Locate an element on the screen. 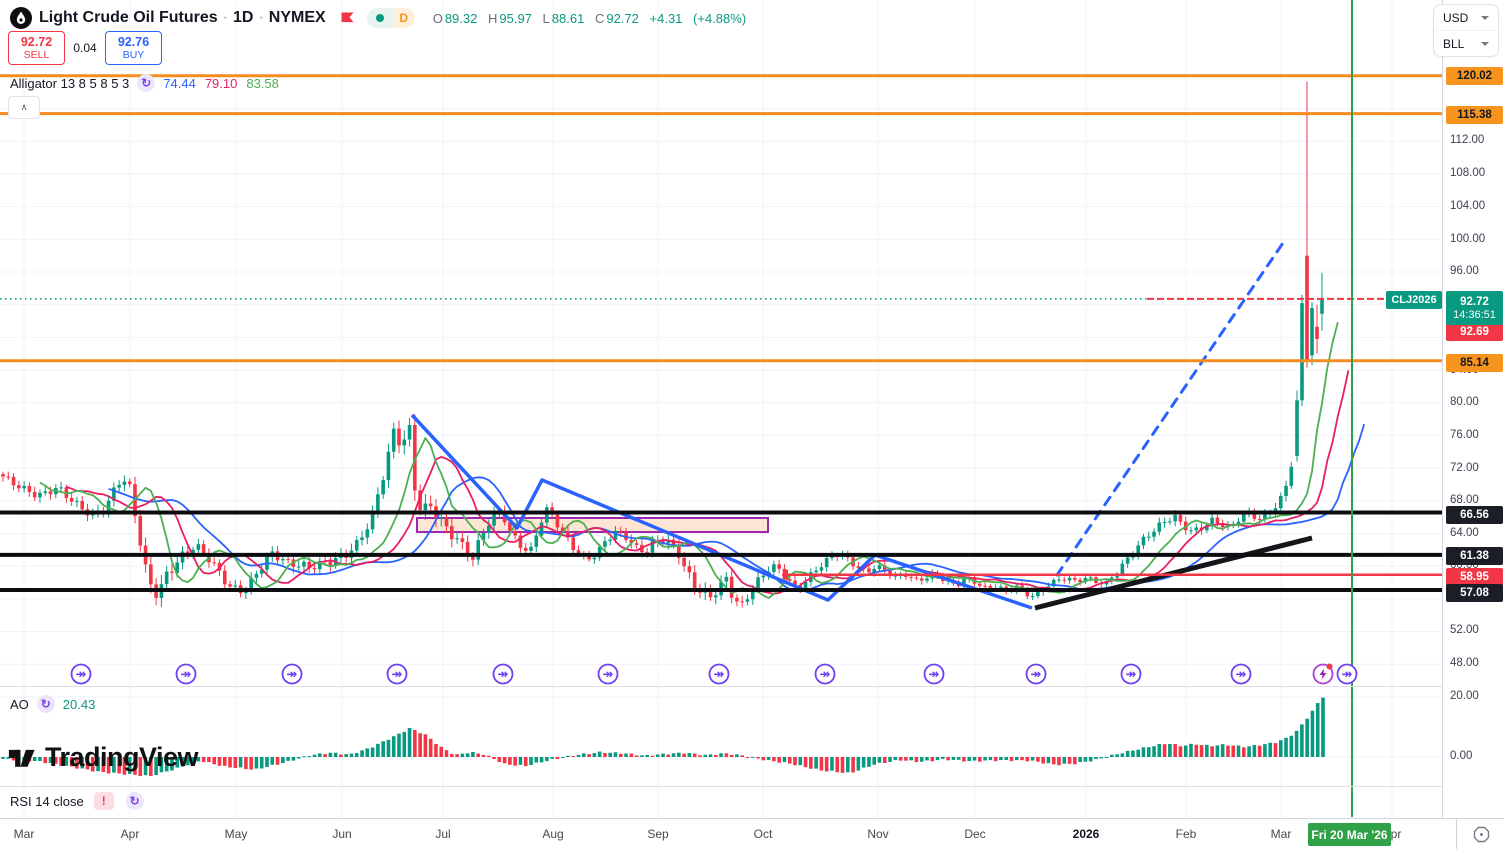  price-tick-label: 0.00 is located at coordinates (1461, 756).